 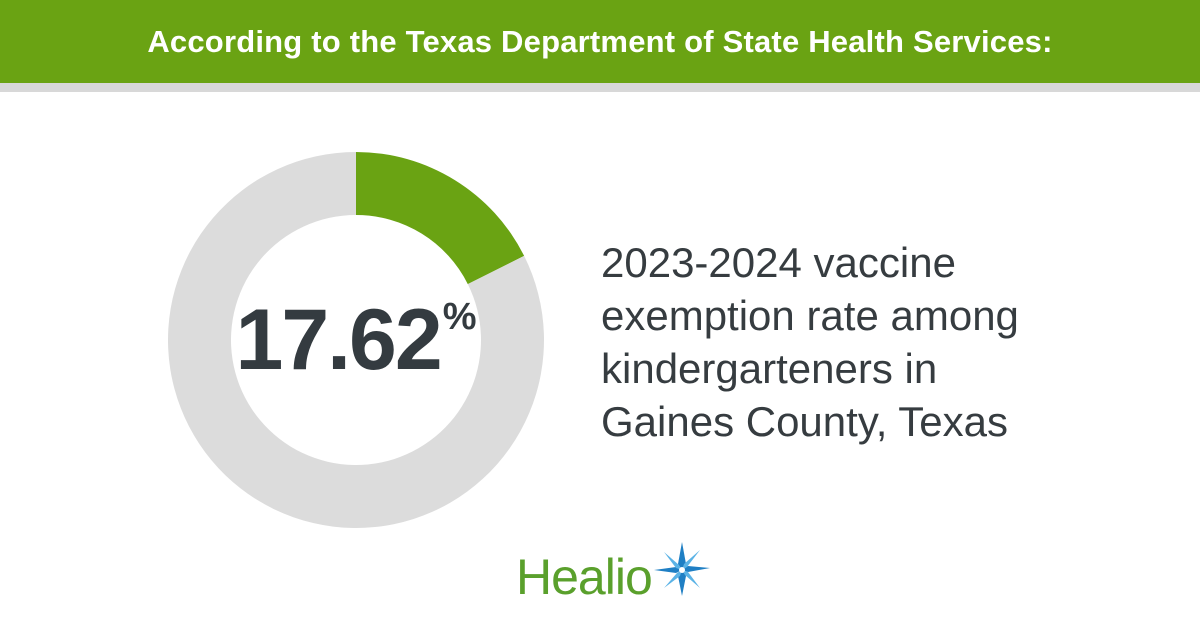 What do you see at coordinates (810, 315) in the screenshot?
I see `description-line: exemption rate among` at bounding box center [810, 315].